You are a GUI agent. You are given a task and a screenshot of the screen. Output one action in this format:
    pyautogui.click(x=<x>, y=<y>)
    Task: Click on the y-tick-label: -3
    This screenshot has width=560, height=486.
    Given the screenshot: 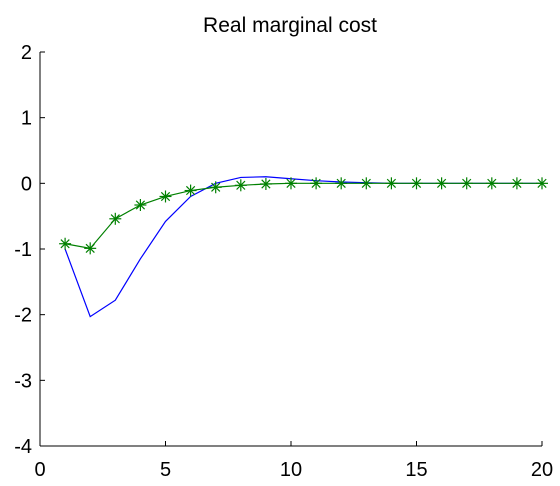 What is the action you would take?
    pyautogui.click(x=23, y=381)
    